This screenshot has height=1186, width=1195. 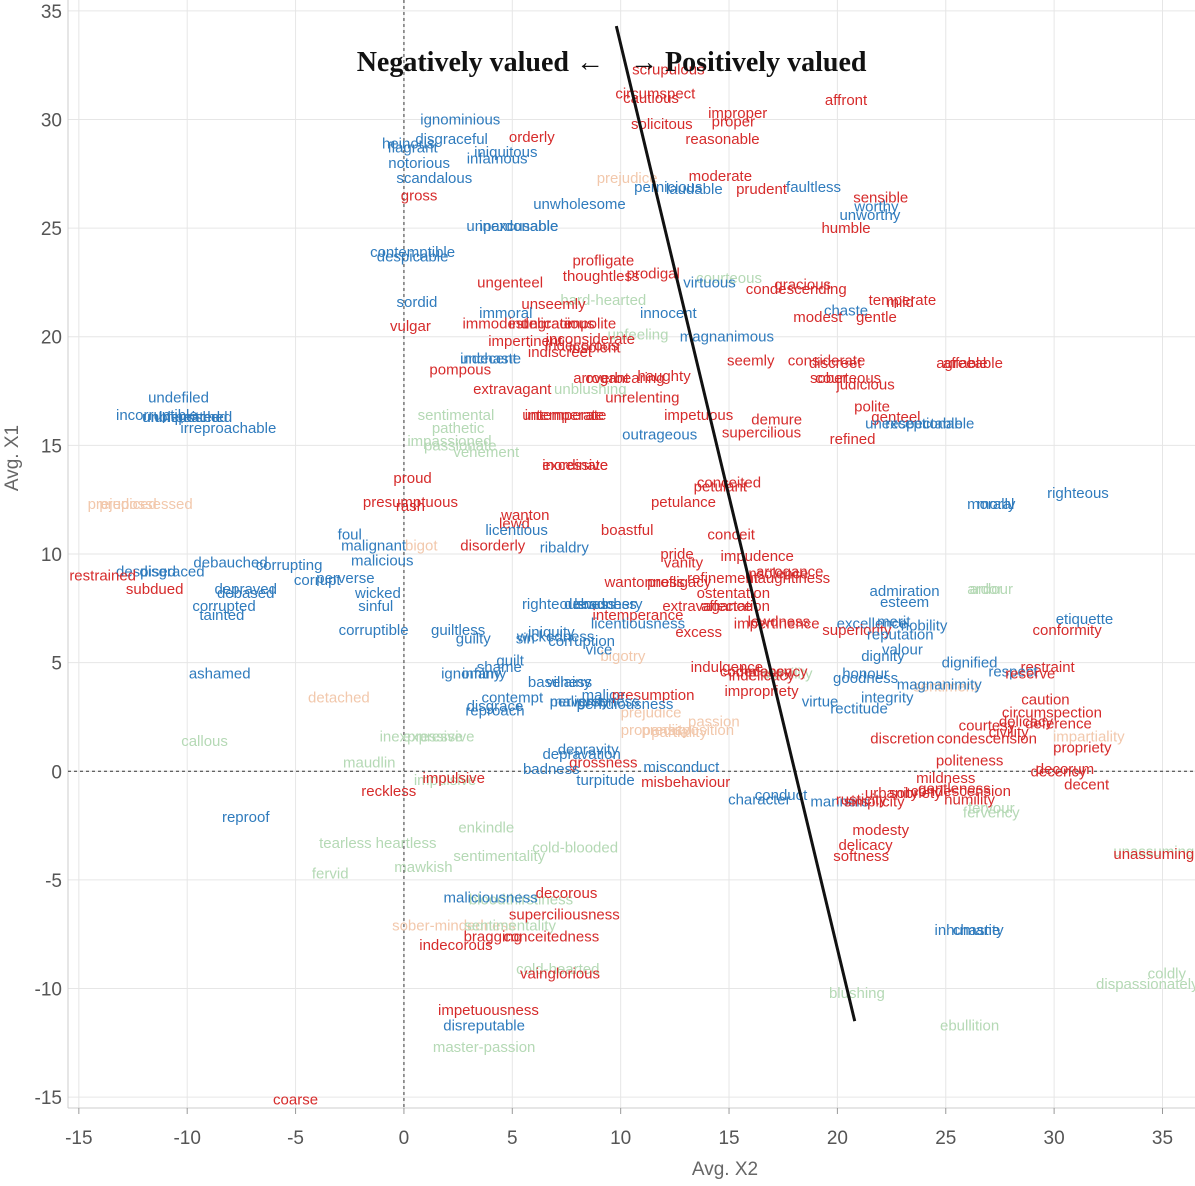 What do you see at coordinates (553, 304) in the screenshot?
I see `point-label: unseemly` at bounding box center [553, 304].